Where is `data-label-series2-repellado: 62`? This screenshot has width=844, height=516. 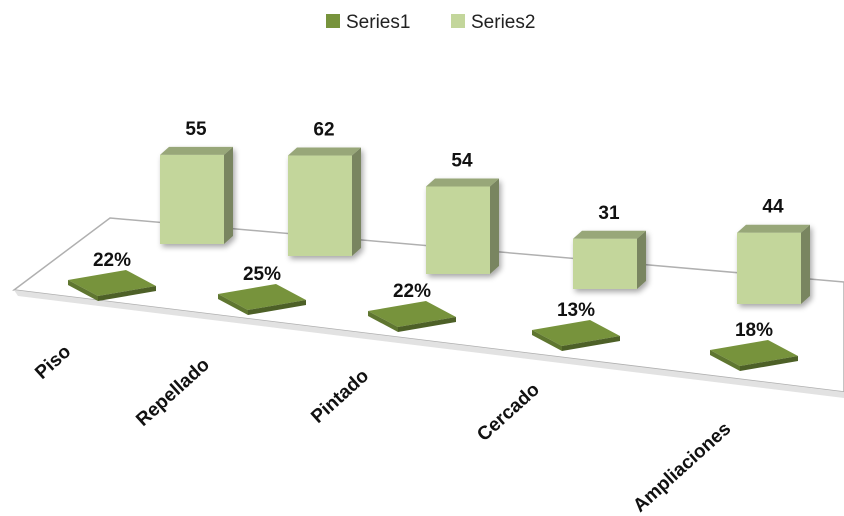
data-label-series2-repellado: 62 is located at coordinates (323, 130).